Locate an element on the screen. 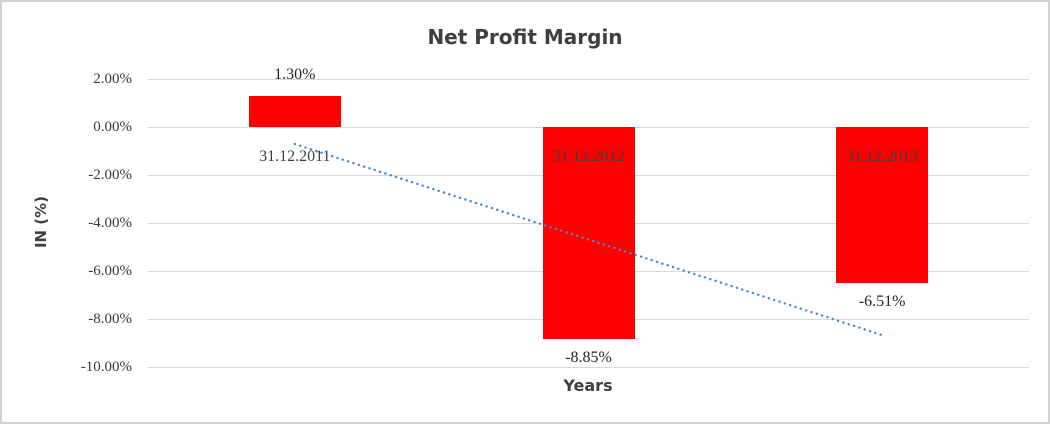 The height and width of the screenshot is (424, 1050). y-tick-label: -2.00% is located at coordinates (110, 175).